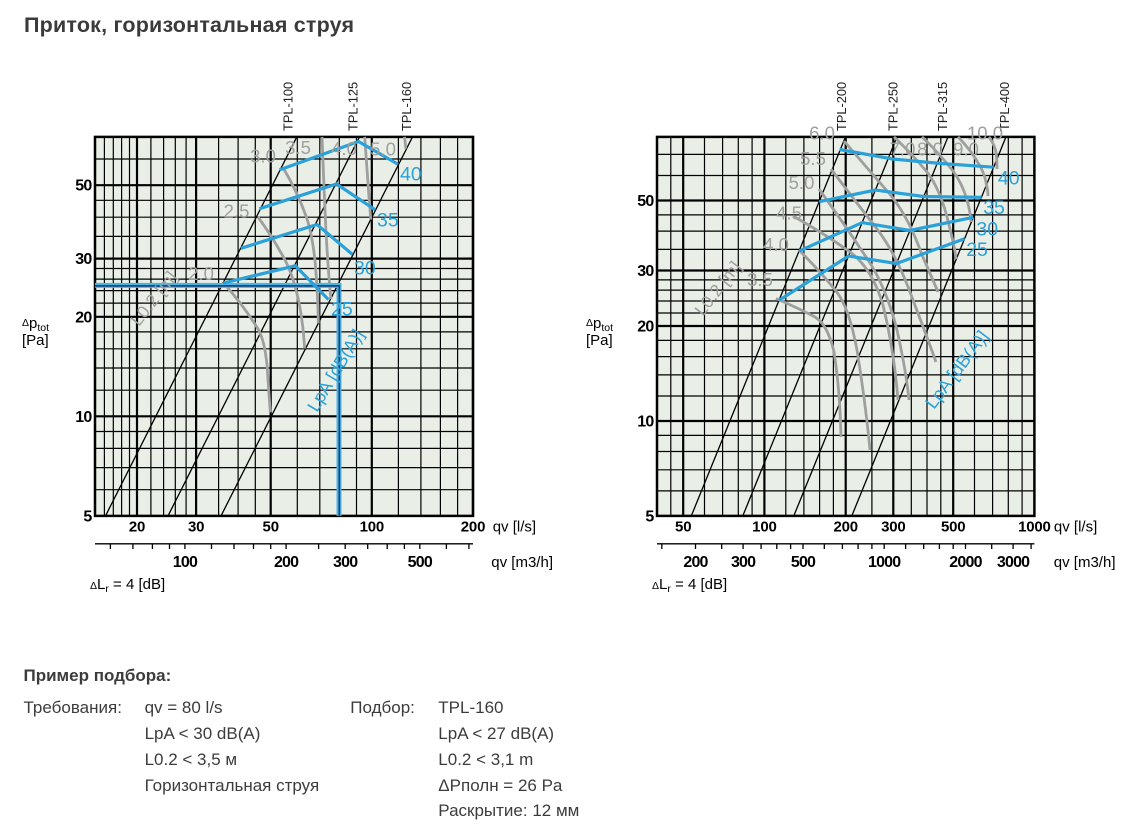 This screenshot has width=1142, height=838. What do you see at coordinates (263, 156) in the screenshot?
I see `svg-text: 3.0` at bounding box center [263, 156].